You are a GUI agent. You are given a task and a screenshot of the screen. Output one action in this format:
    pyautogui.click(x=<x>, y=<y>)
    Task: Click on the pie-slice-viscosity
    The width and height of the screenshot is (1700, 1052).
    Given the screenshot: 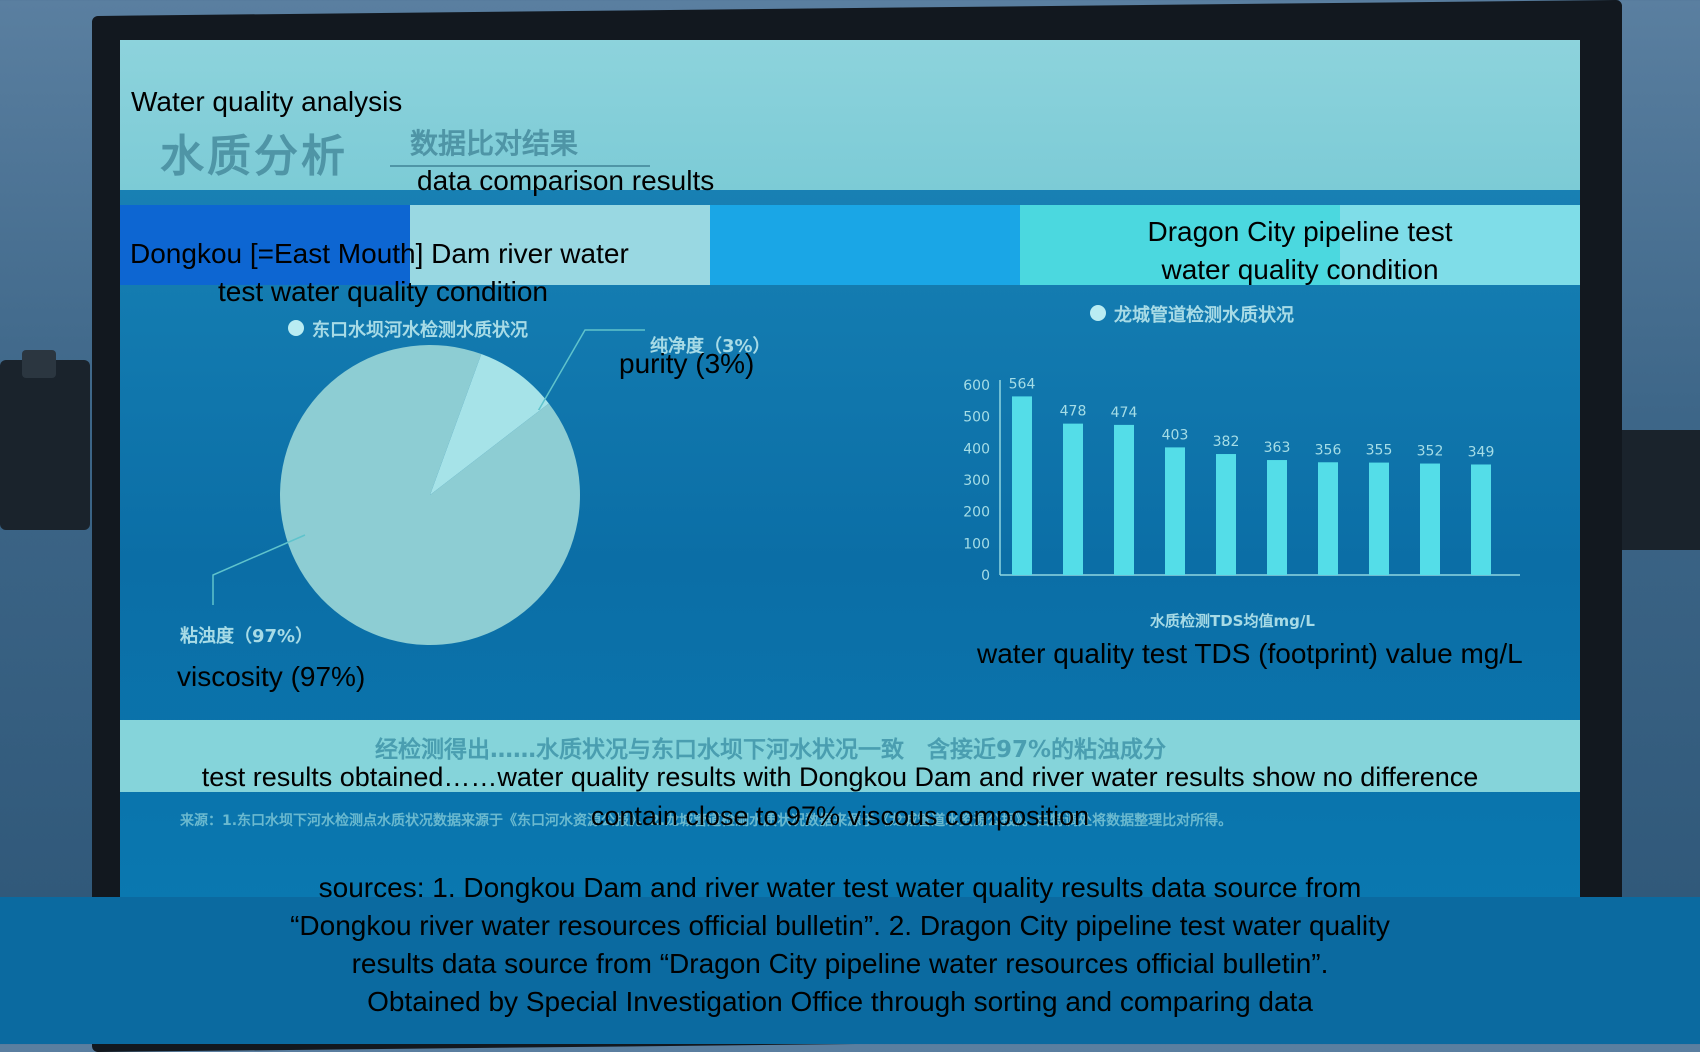 What is the action you would take?
    pyautogui.click(x=430, y=495)
    